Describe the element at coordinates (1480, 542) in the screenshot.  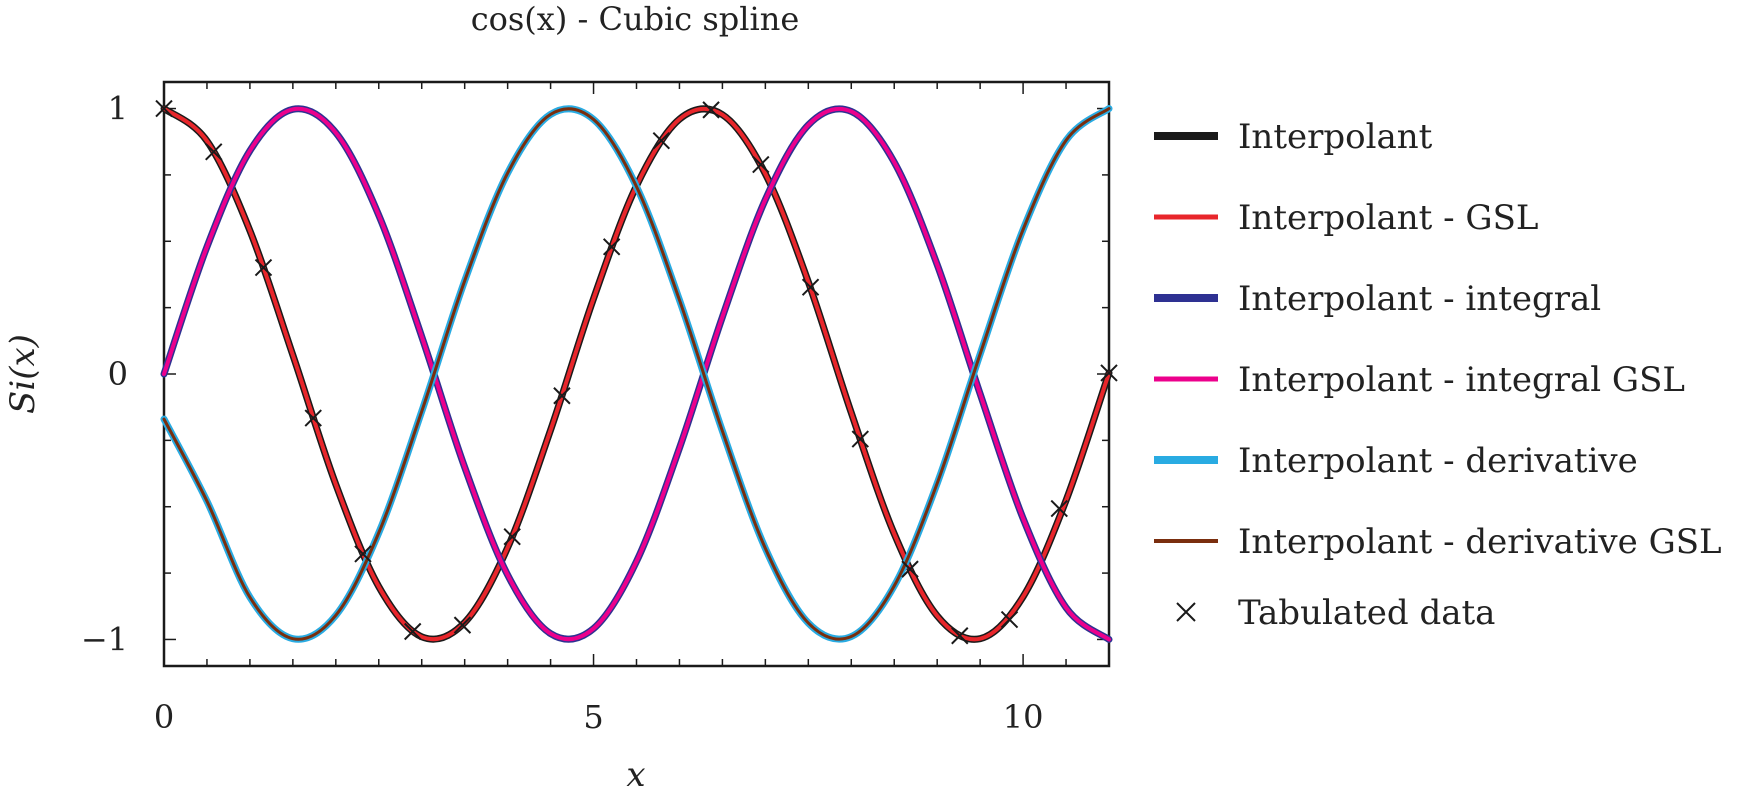
I see `legend-label: Interpolant - derivative GSL` at that location.